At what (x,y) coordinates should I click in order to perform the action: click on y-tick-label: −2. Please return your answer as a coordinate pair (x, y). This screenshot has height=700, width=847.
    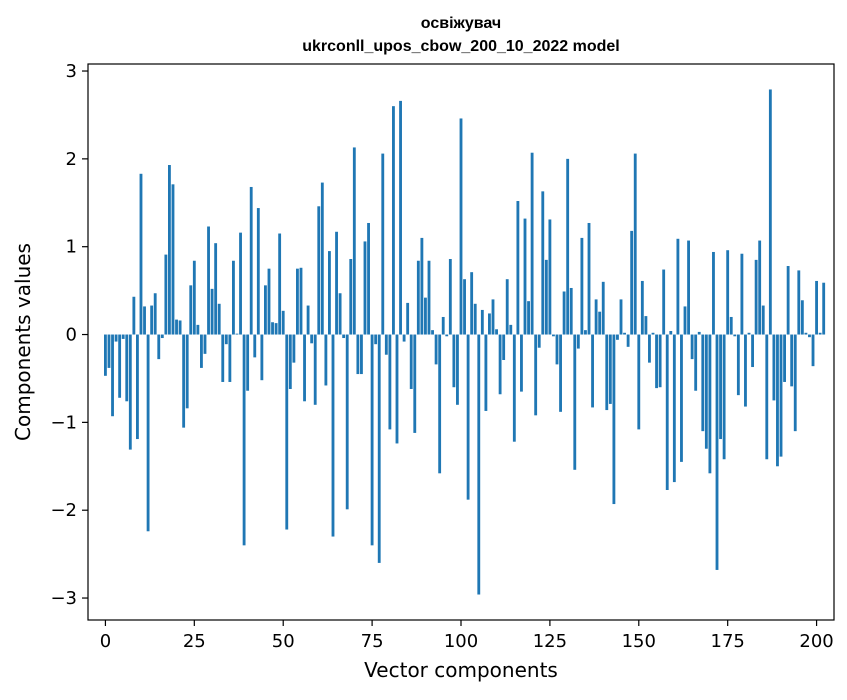
    Looking at the image, I should click on (63, 510).